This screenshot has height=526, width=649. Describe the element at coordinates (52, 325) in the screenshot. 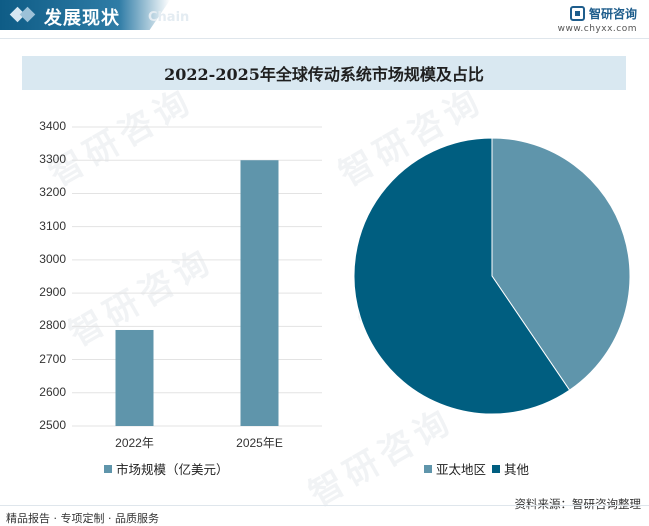

I see `y-tick-label: 2800` at that location.